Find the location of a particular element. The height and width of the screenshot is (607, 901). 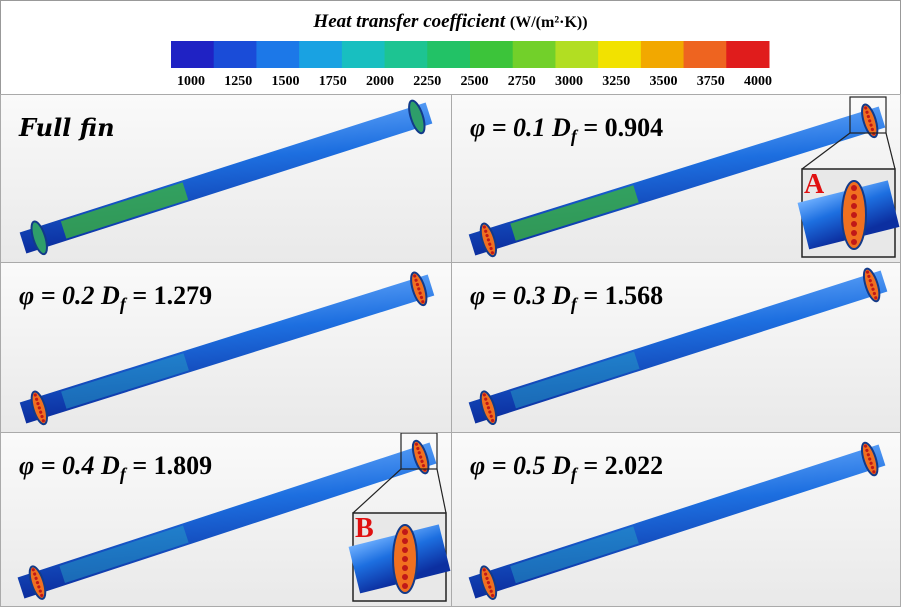

result-panel: φ = 0.3 Df = 1.568 is located at coordinates (676, 347).